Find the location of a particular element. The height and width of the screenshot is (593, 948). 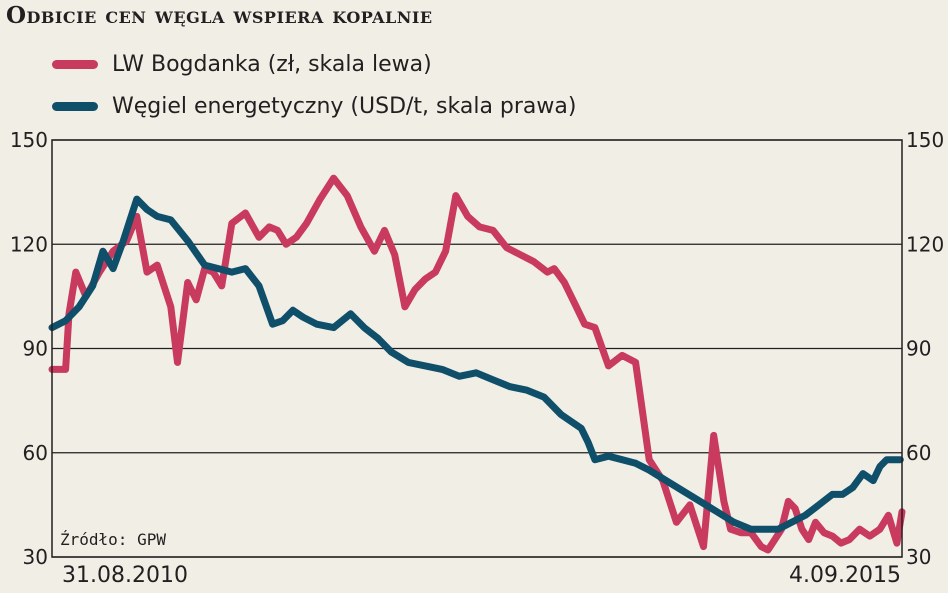

legend-swatch-coal is located at coordinates (75, 106).